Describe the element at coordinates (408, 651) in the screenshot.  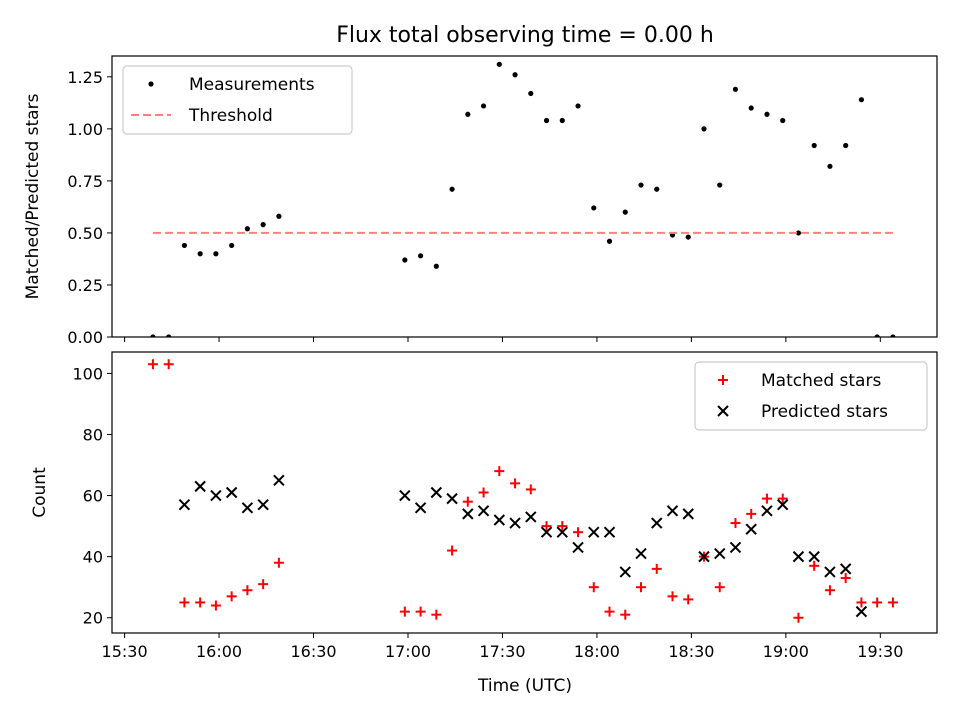
I see `x-tick-label: 17:00` at that location.